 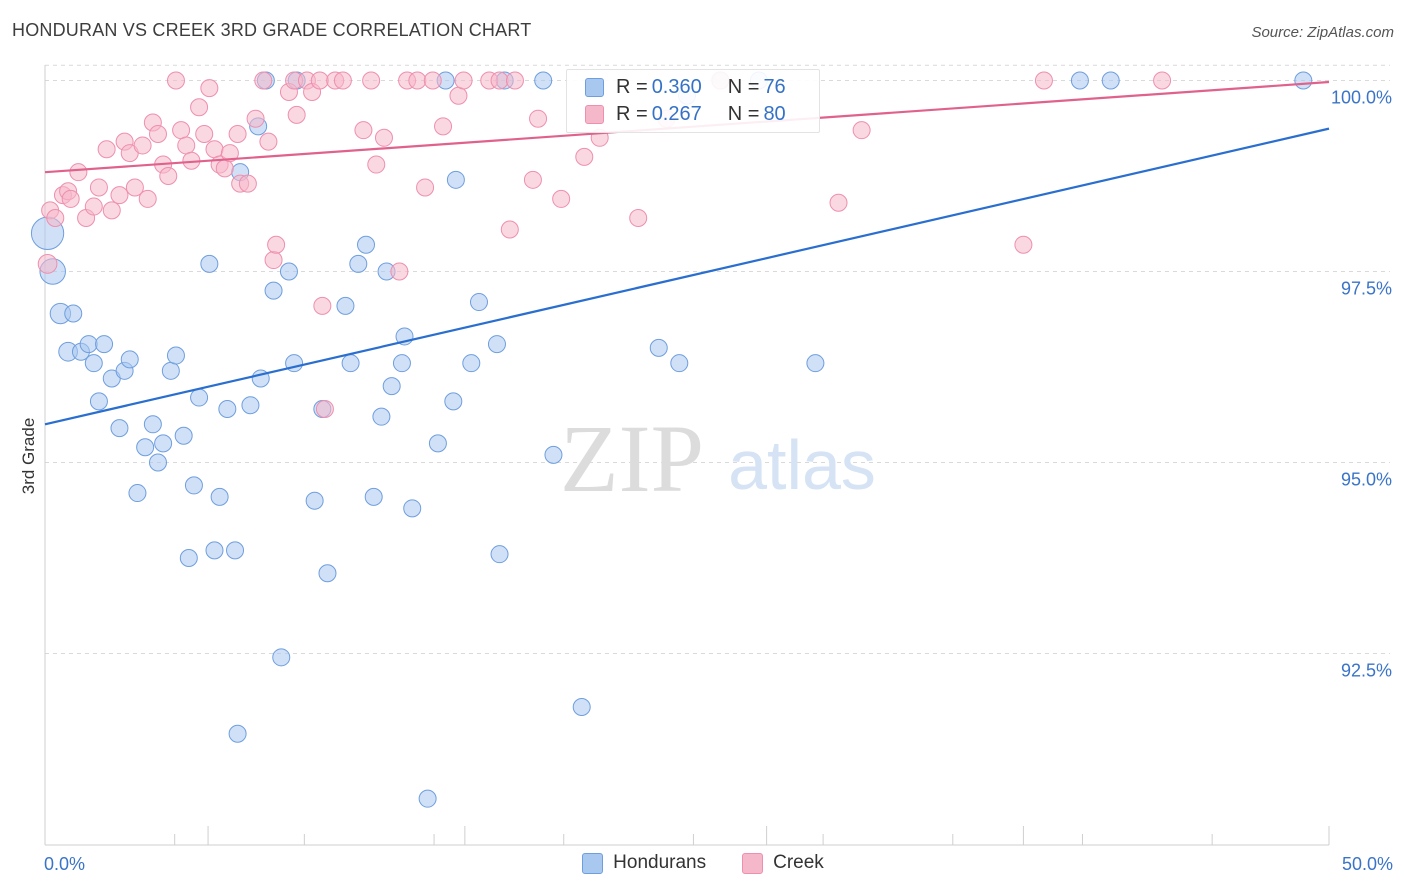 What do you see at coordinates (685, 114) in the screenshot?
I see `legend-row-creek: R = 0.267 N = 80` at bounding box center [685, 114].